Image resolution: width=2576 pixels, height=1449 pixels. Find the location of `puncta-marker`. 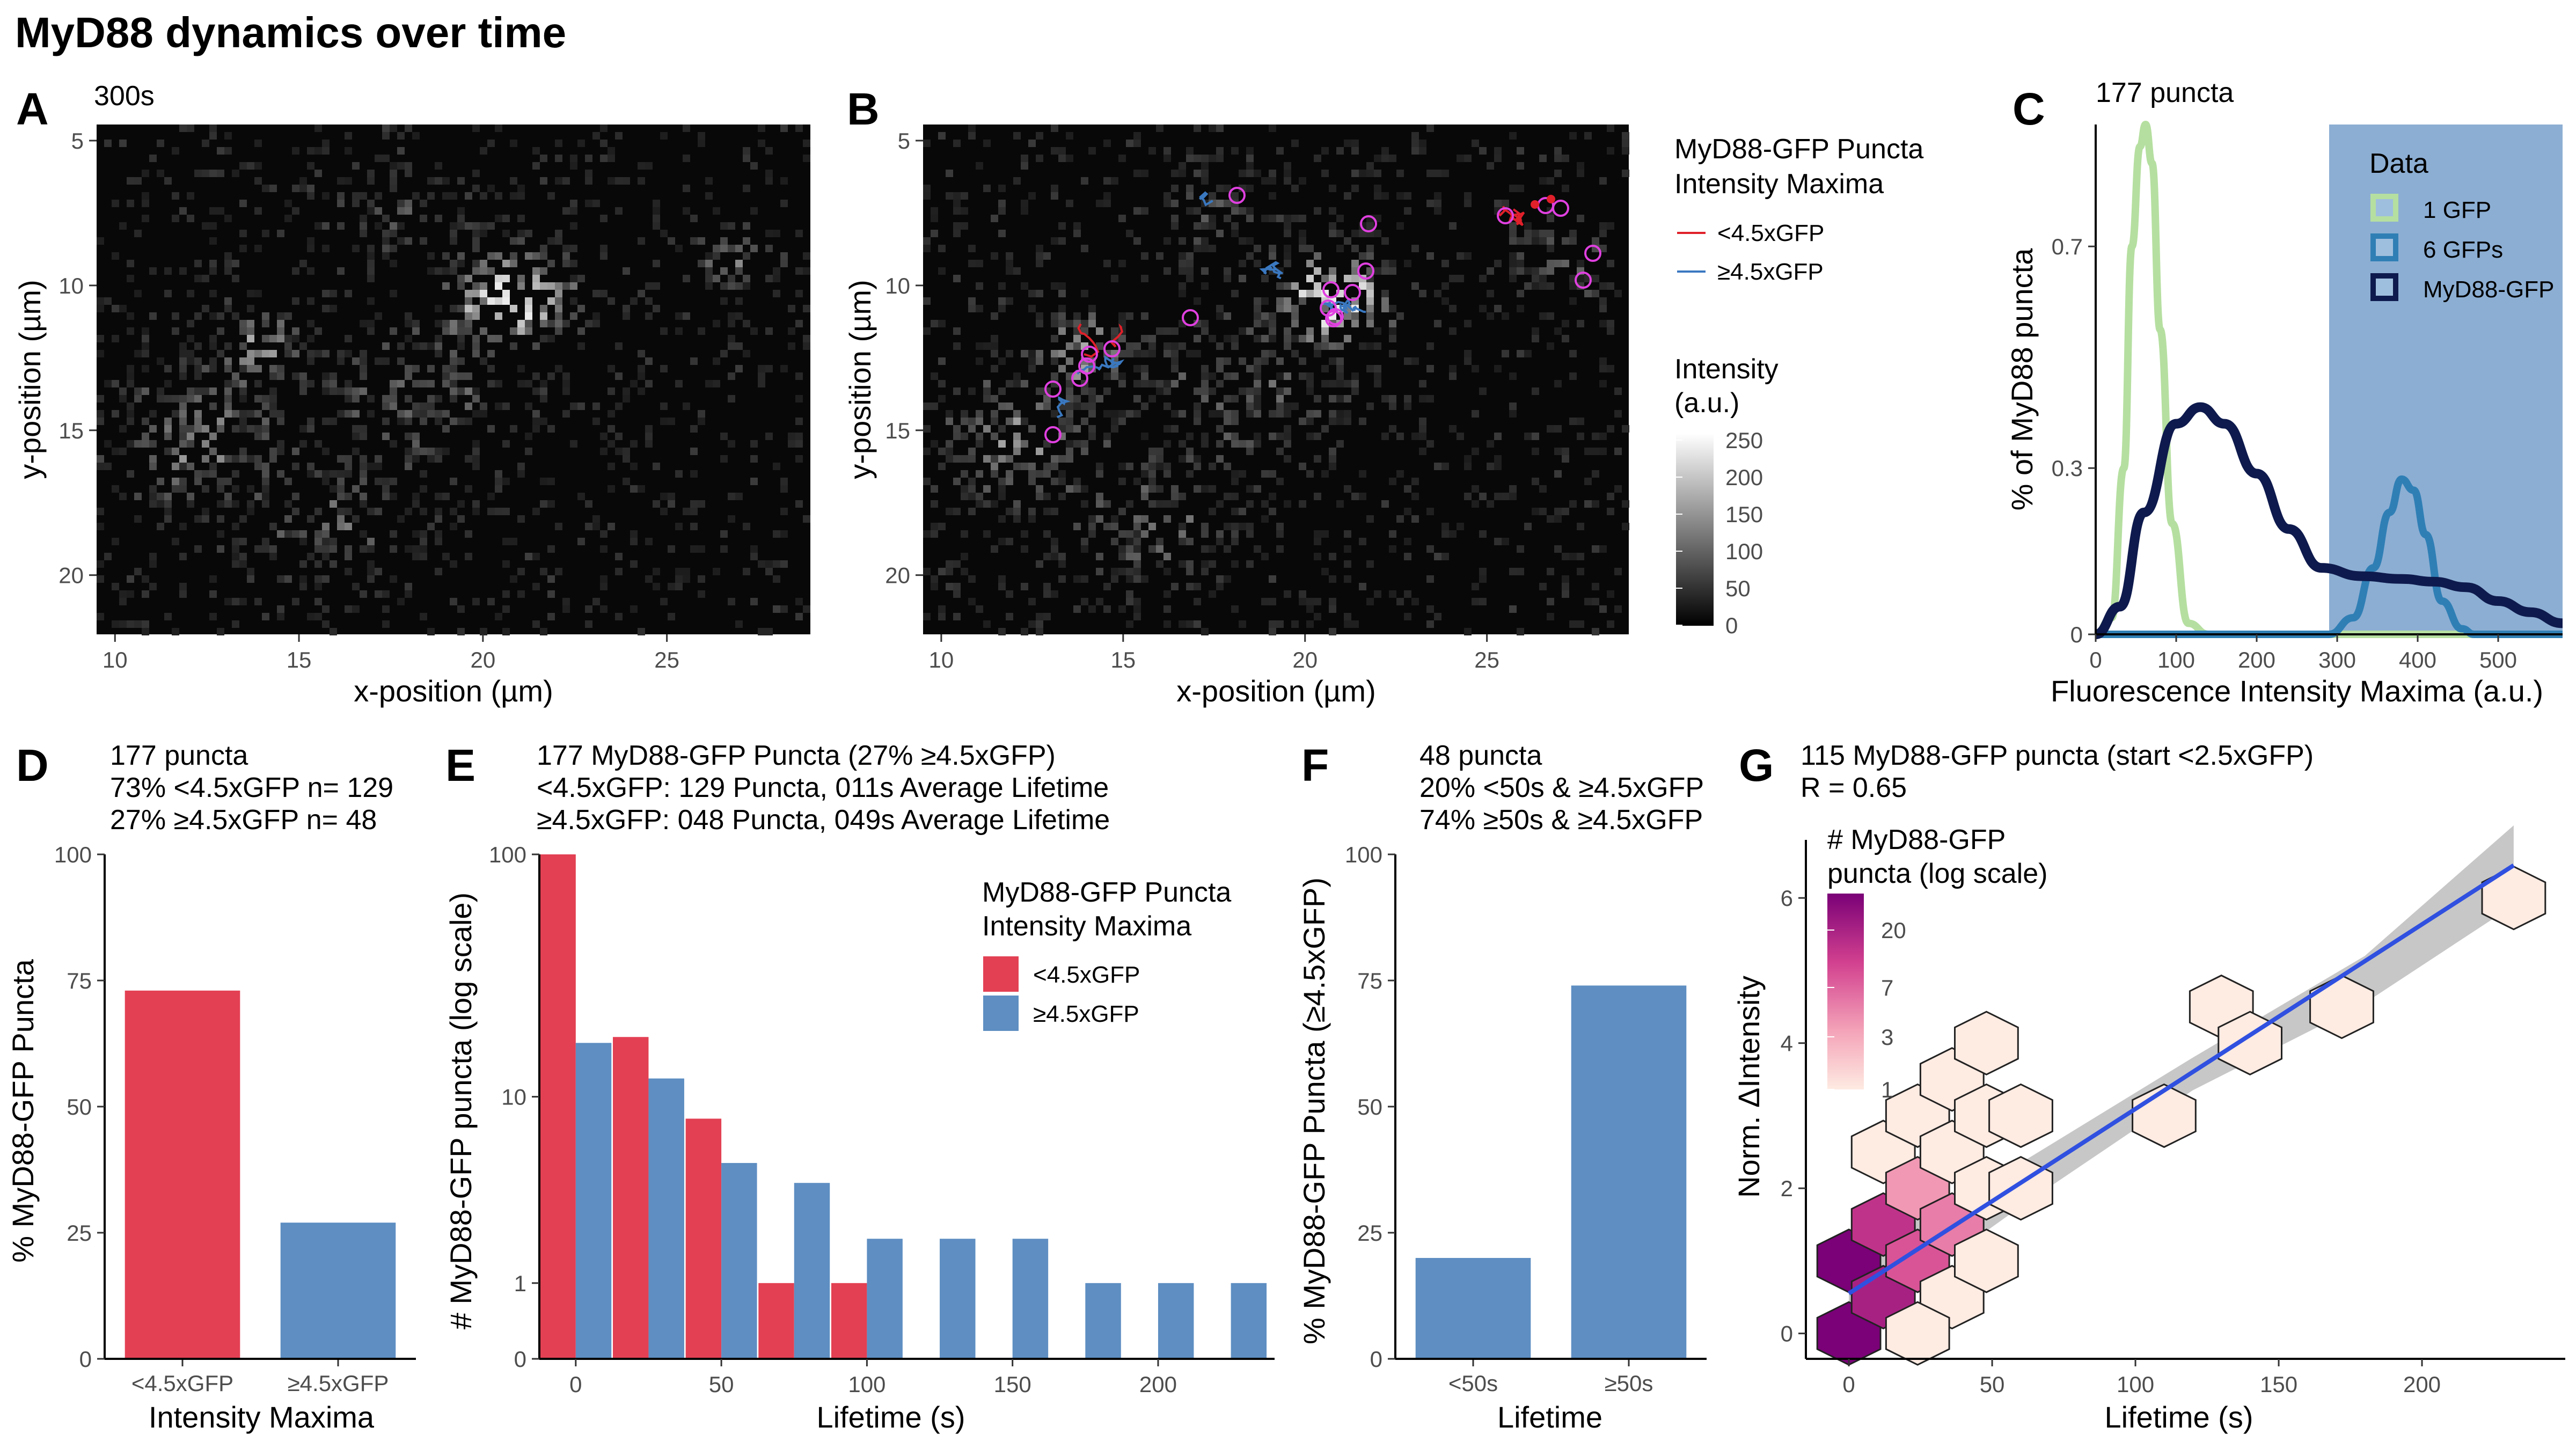

puncta-marker is located at coordinates (1583, 280).